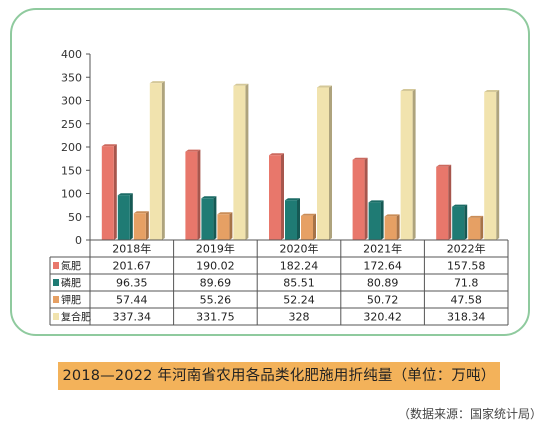 This screenshot has width=560, height=430. I want to click on data-label: 328, so click(299, 317).